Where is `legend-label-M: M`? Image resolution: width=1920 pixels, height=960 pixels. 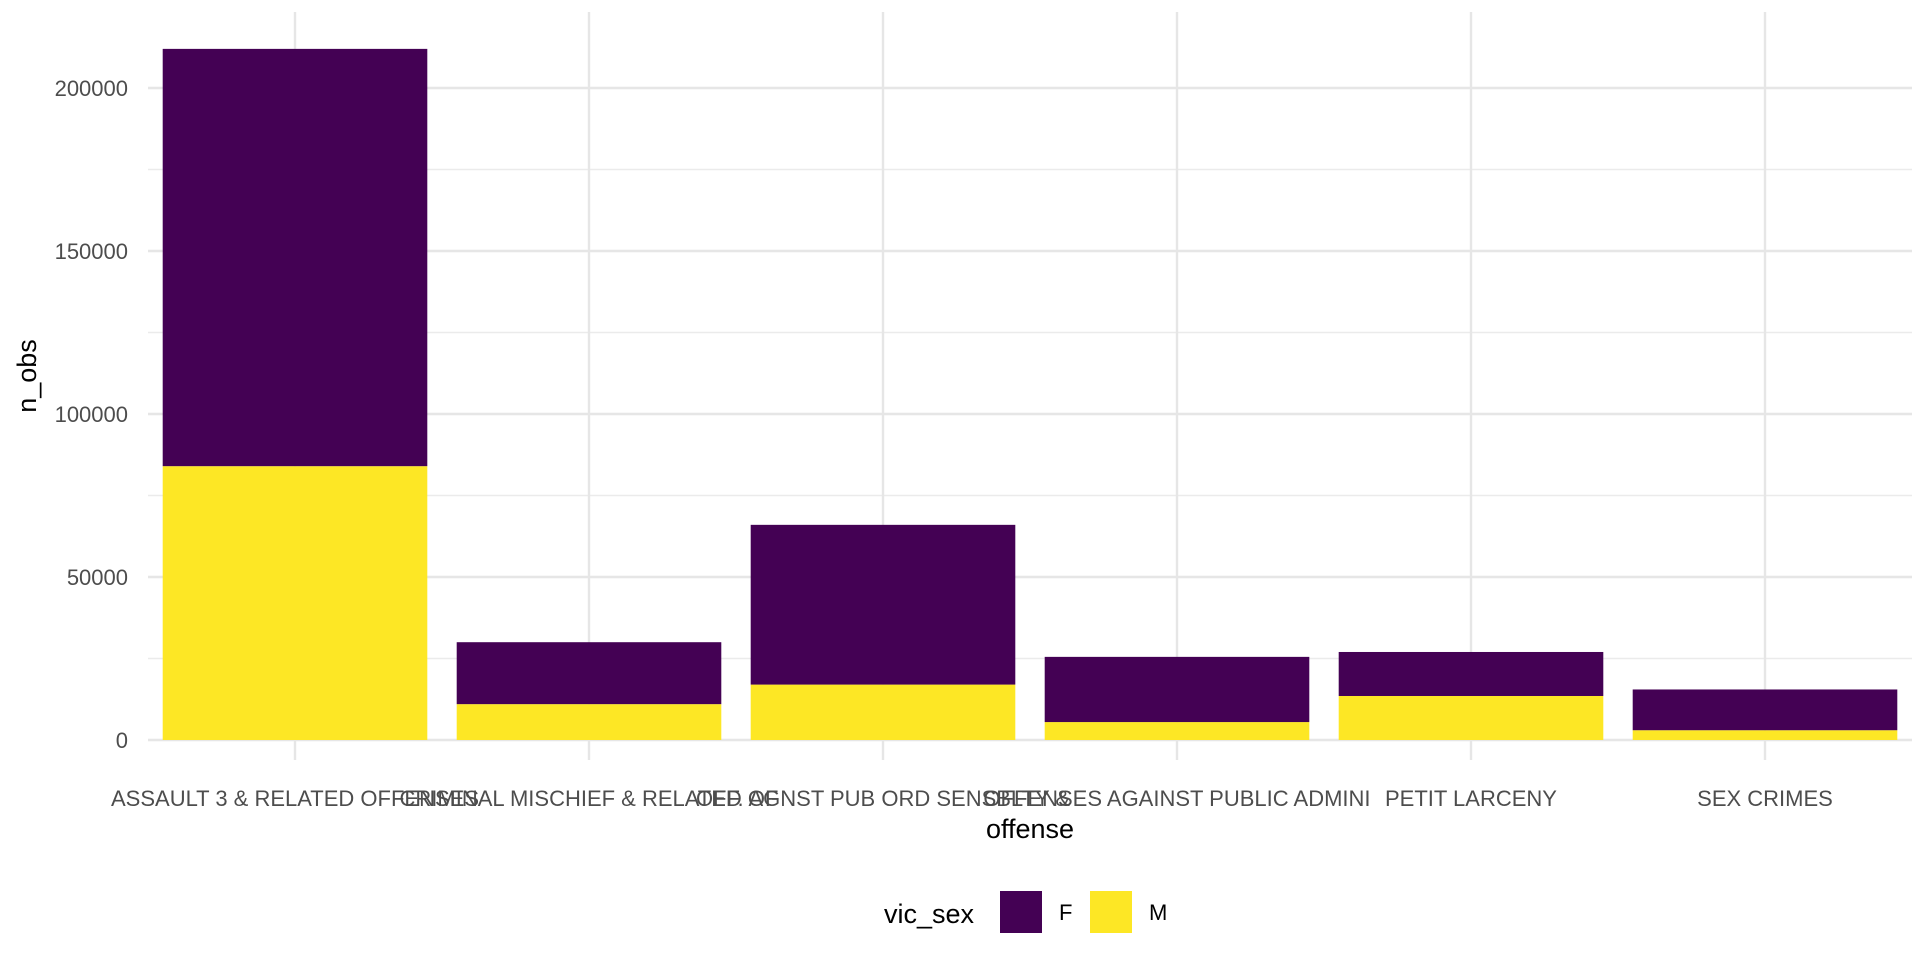 legend-label-M: M is located at coordinates (1158, 912).